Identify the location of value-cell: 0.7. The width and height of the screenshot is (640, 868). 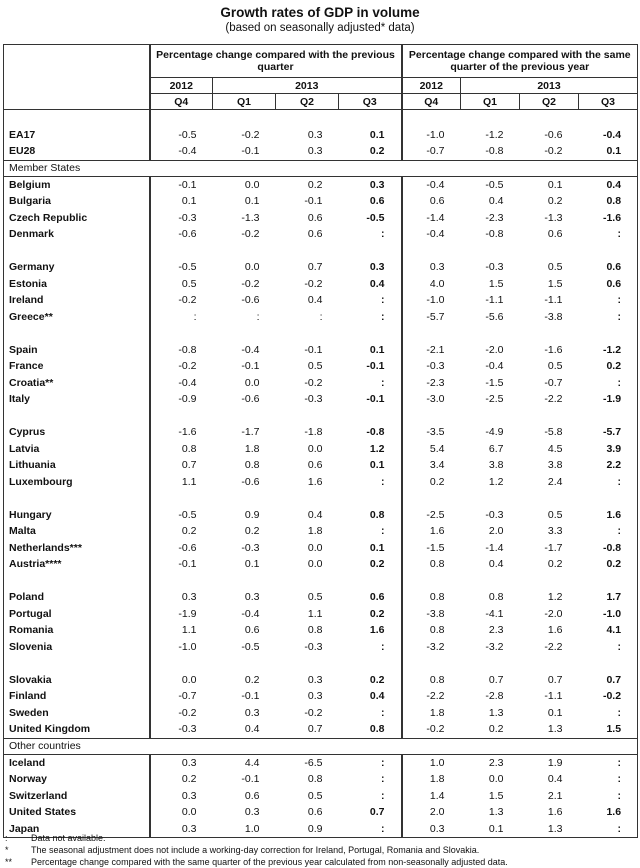
(614, 679).